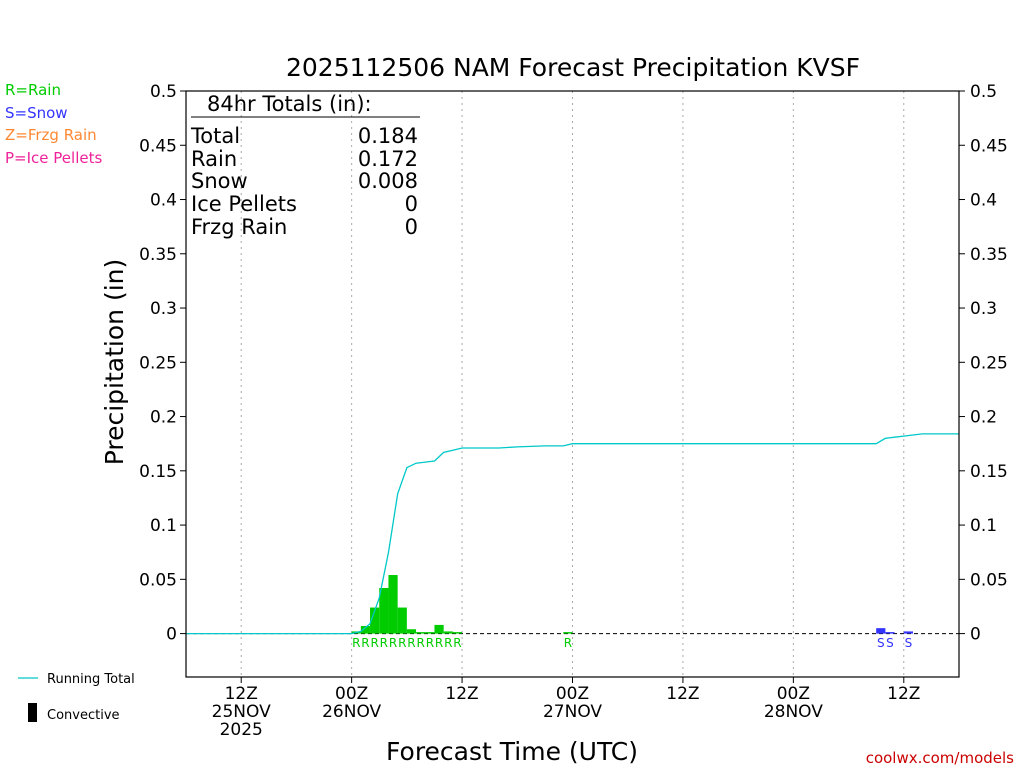  What do you see at coordinates (33, 90) in the screenshot?
I see `type-key-rain: R=Rain` at bounding box center [33, 90].